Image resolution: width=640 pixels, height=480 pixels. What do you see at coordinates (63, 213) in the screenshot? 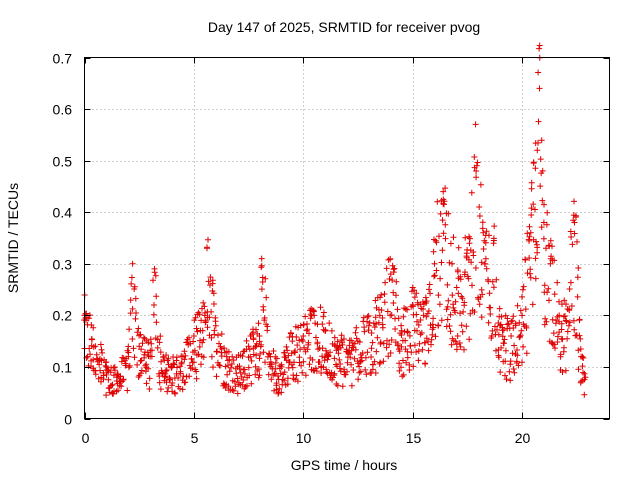
I see `y-tick-label: 0.4` at bounding box center [63, 213].